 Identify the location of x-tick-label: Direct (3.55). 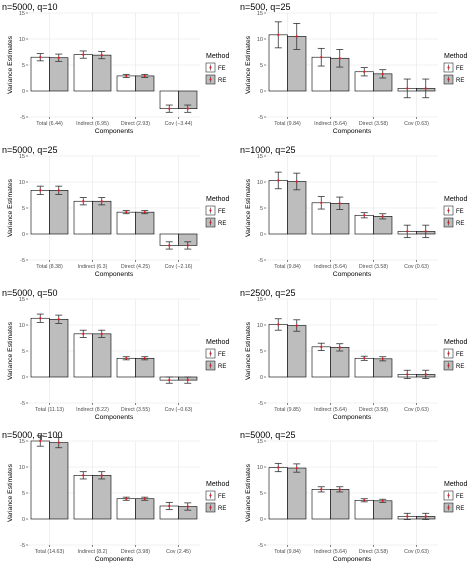
(135, 410).